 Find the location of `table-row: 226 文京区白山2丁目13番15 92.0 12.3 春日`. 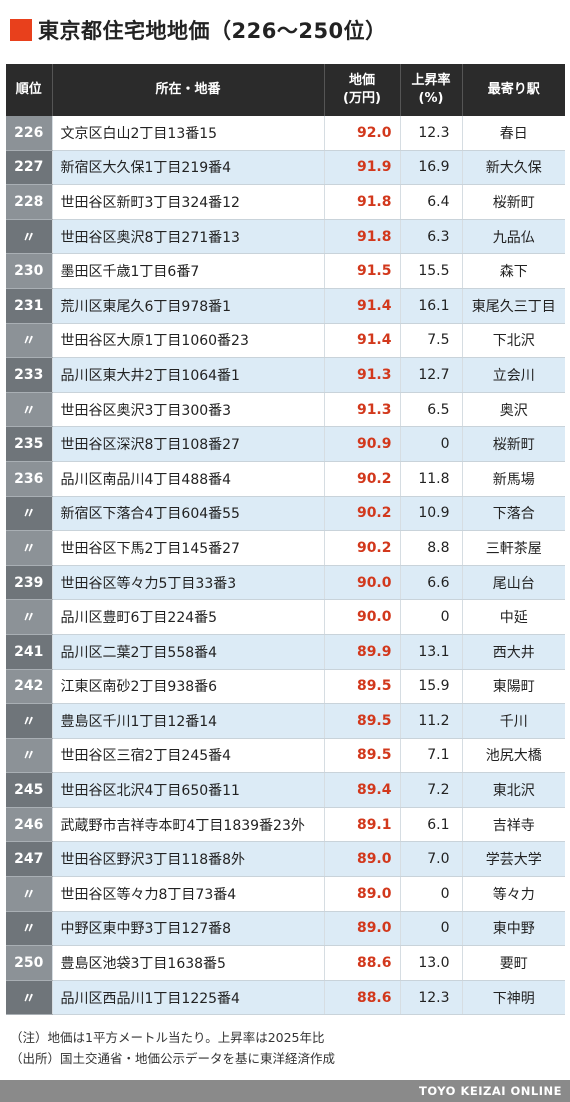

table-row: 226 文京区白山2丁目13番15 92.0 12.3 春日 is located at coordinates (285, 133).